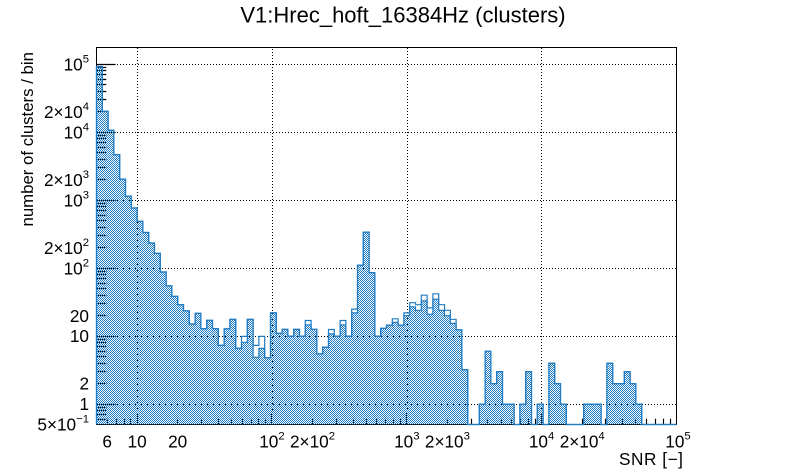 The height and width of the screenshot is (472, 805). Describe the element at coordinates (651, 459) in the screenshot. I see `svg-text: SNR [−]` at that location.